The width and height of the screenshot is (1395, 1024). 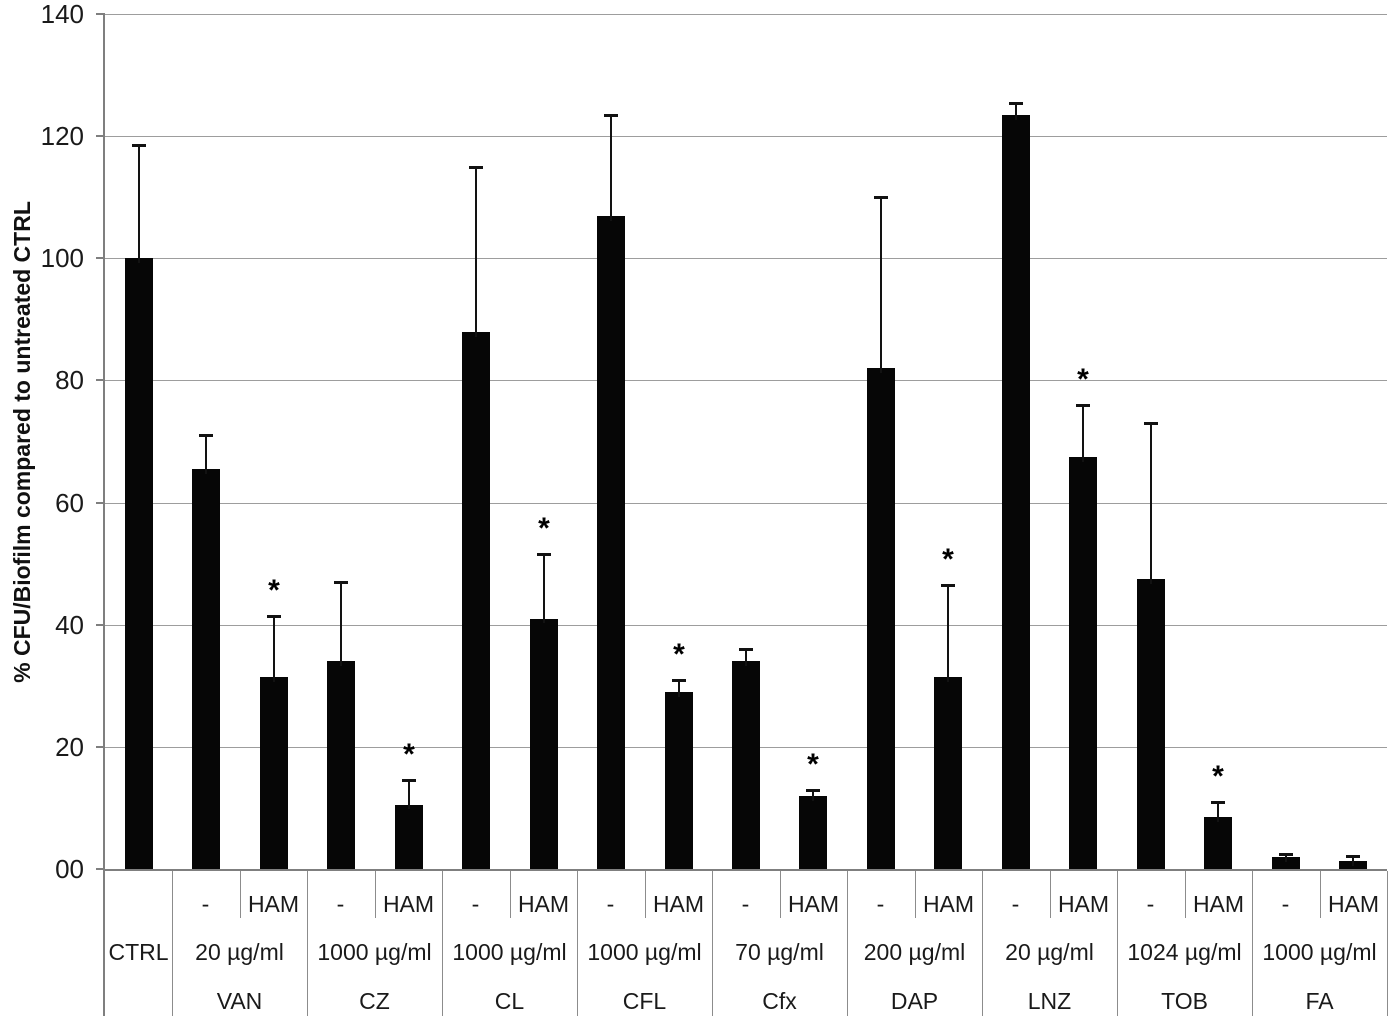 I want to click on y-tick-label: 20, so click(x=69, y=747).